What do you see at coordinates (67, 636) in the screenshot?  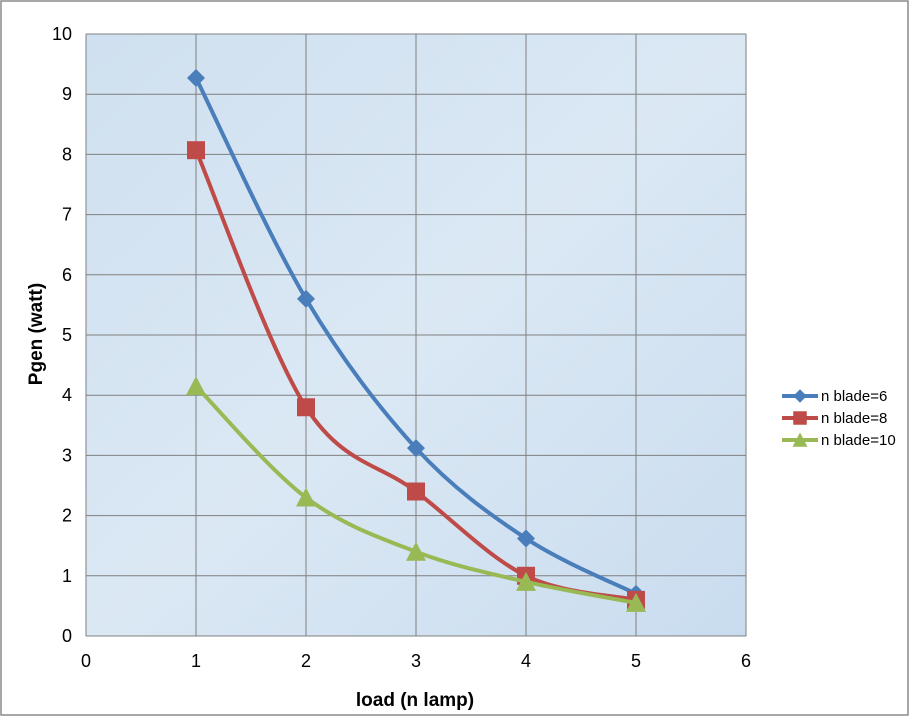 I see `y-tick-label: 0` at bounding box center [67, 636].